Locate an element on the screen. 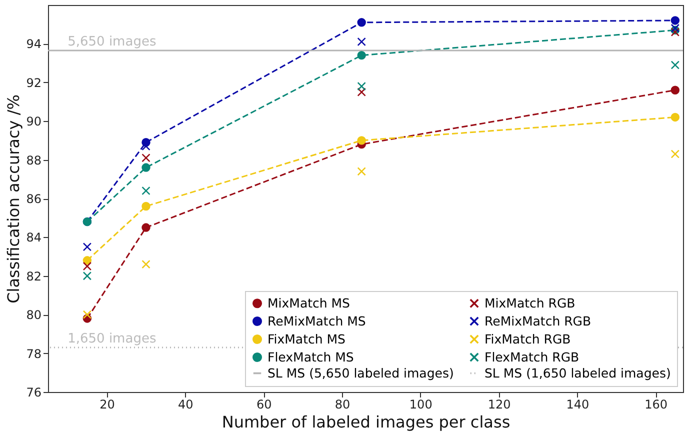 The width and height of the screenshot is (692, 435). y-axis-title: Classification accuracy /% is located at coordinates (14, 199).